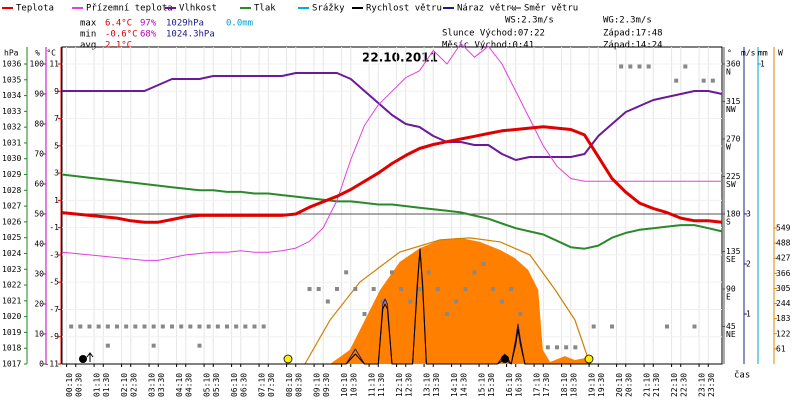 Image resolution: width=800 pixels, height=400 pixels. Describe the element at coordinates (702, 385) in the screenshot. I see `x-tick-label: 23:10` at that location.